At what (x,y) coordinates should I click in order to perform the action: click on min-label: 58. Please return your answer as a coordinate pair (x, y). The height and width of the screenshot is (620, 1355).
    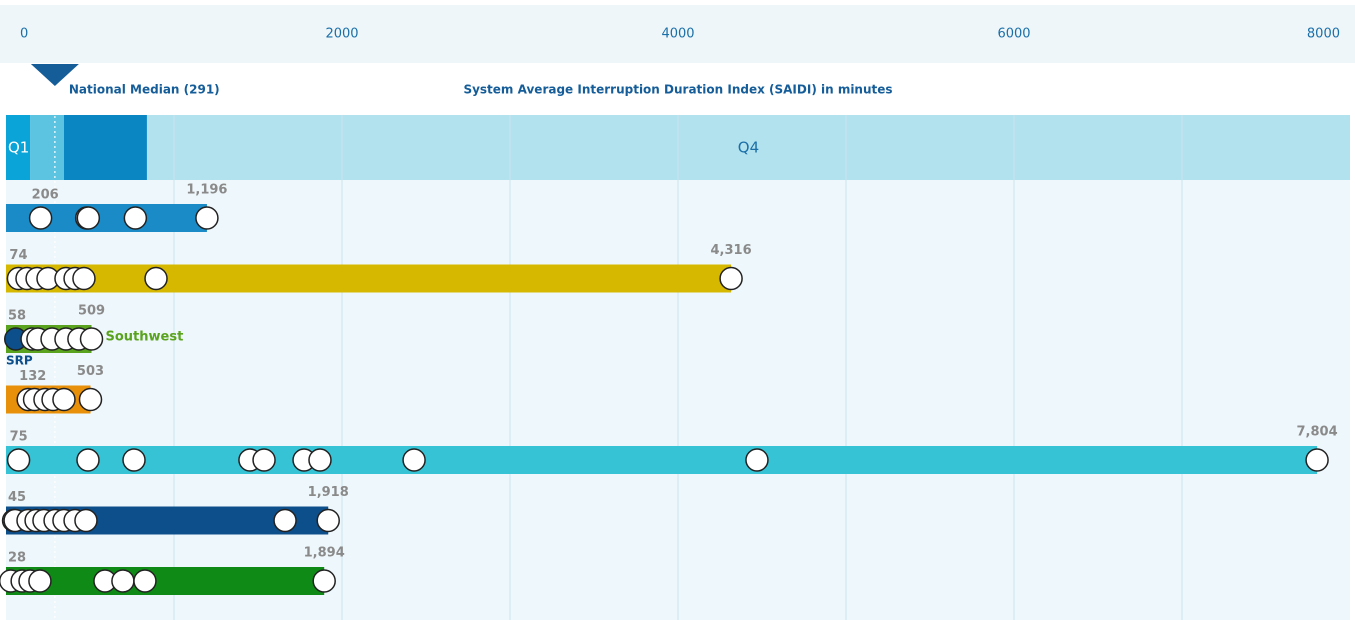
    Looking at the image, I should click on (17, 316).